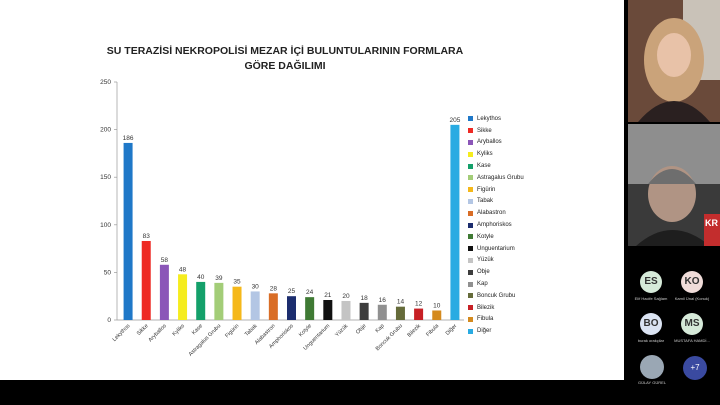 The width and height of the screenshot is (720, 405). I want to click on bar-value-label: 25, so click(292, 291).